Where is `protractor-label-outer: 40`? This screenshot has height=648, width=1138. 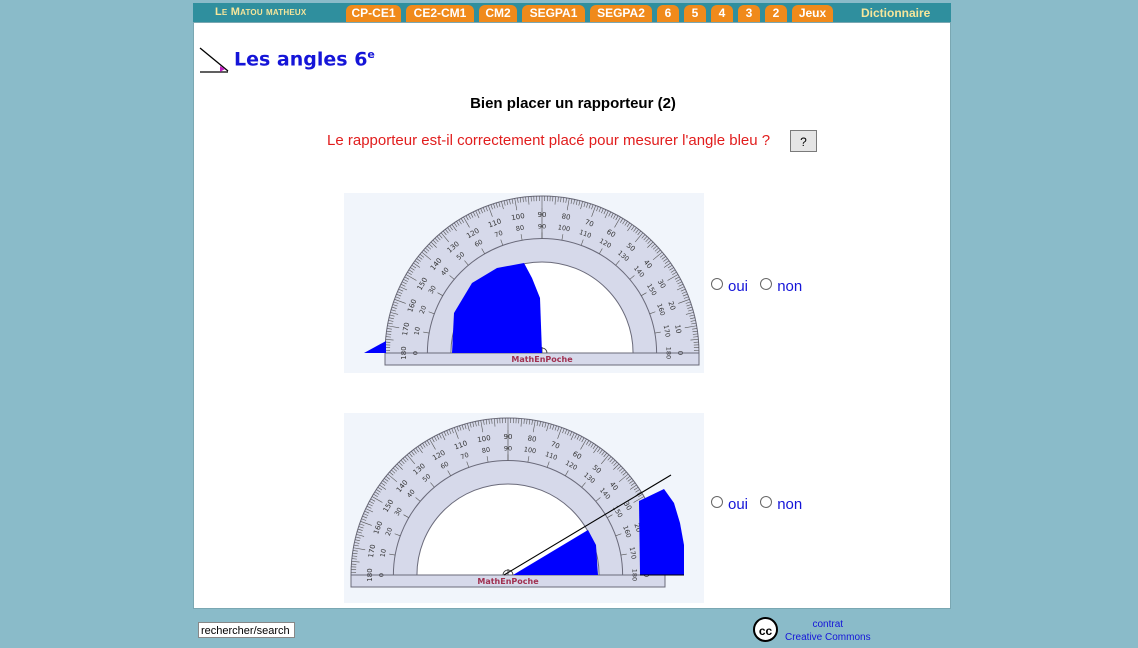 protractor-label-outer: 40 is located at coordinates (614, 486).